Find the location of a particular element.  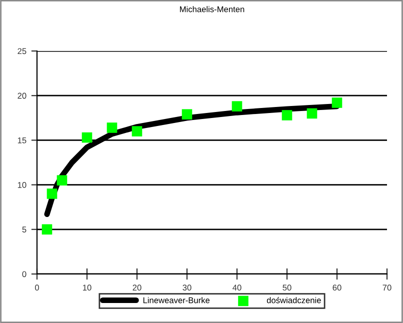

y-tick-label: 10 is located at coordinates (22, 185).